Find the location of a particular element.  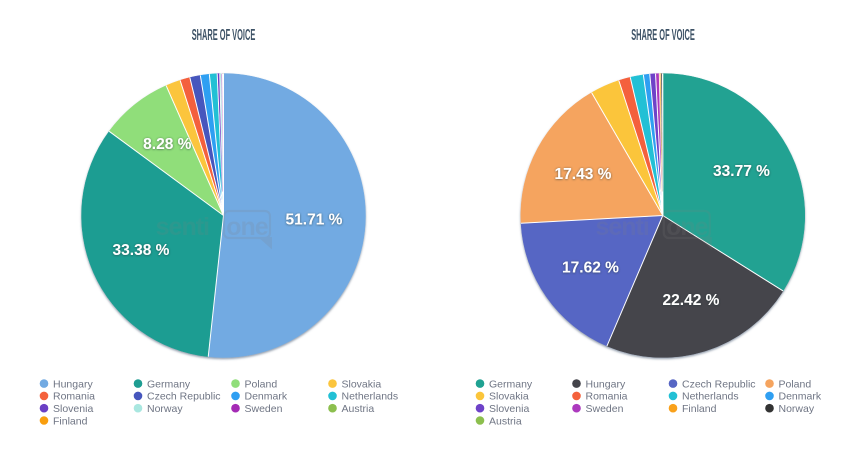

svg-text: 17.62 % is located at coordinates (590, 268).